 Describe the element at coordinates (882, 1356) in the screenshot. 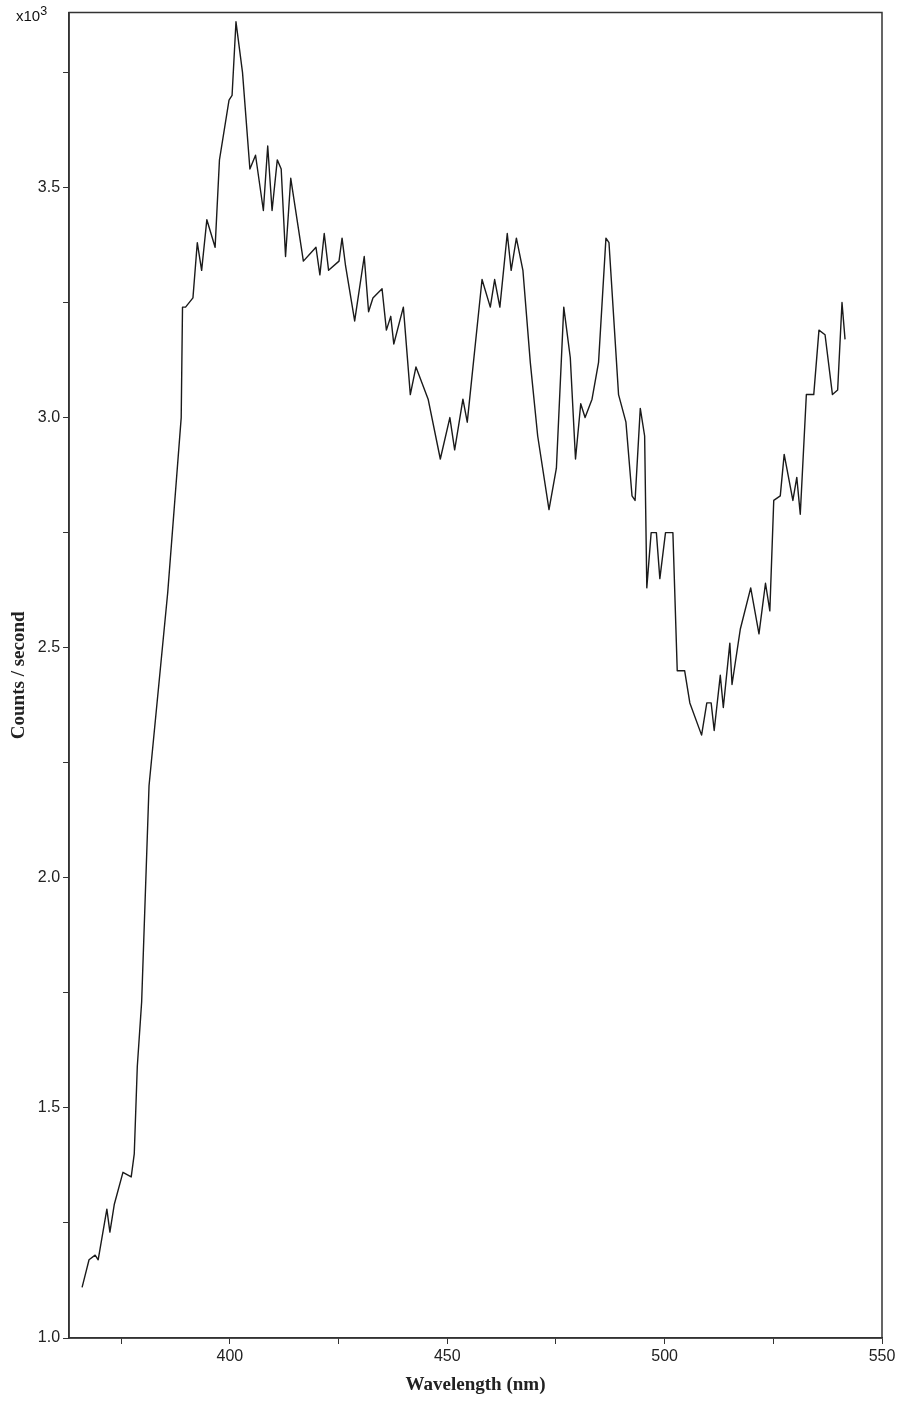

I see `x-tick-label: 550` at that location.